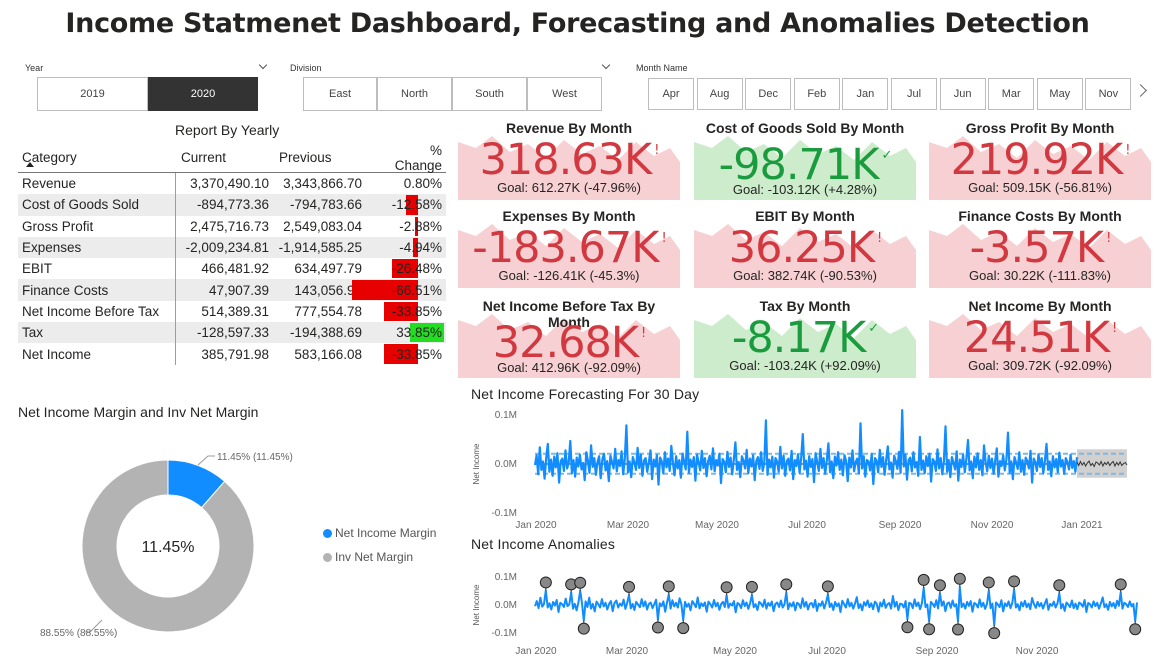 Image resolution: width=1155 pixels, height=663 pixels. I want to click on year-chevron-down-icon, so click(263, 65).